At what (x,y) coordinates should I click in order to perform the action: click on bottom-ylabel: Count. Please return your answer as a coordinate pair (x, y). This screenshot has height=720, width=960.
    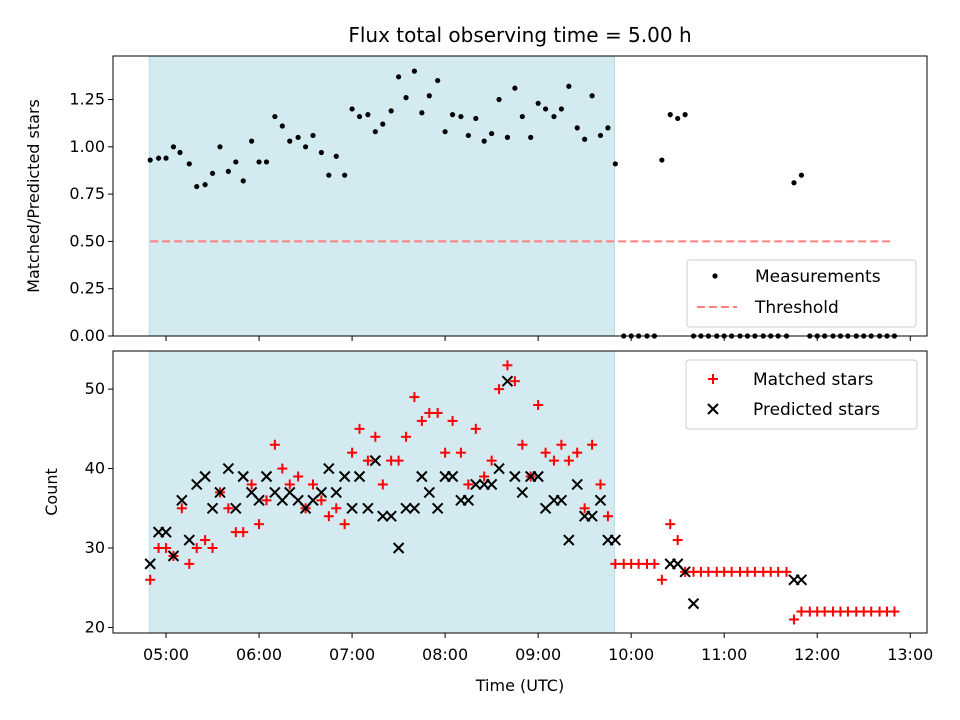
    Looking at the image, I should click on (51, 492).